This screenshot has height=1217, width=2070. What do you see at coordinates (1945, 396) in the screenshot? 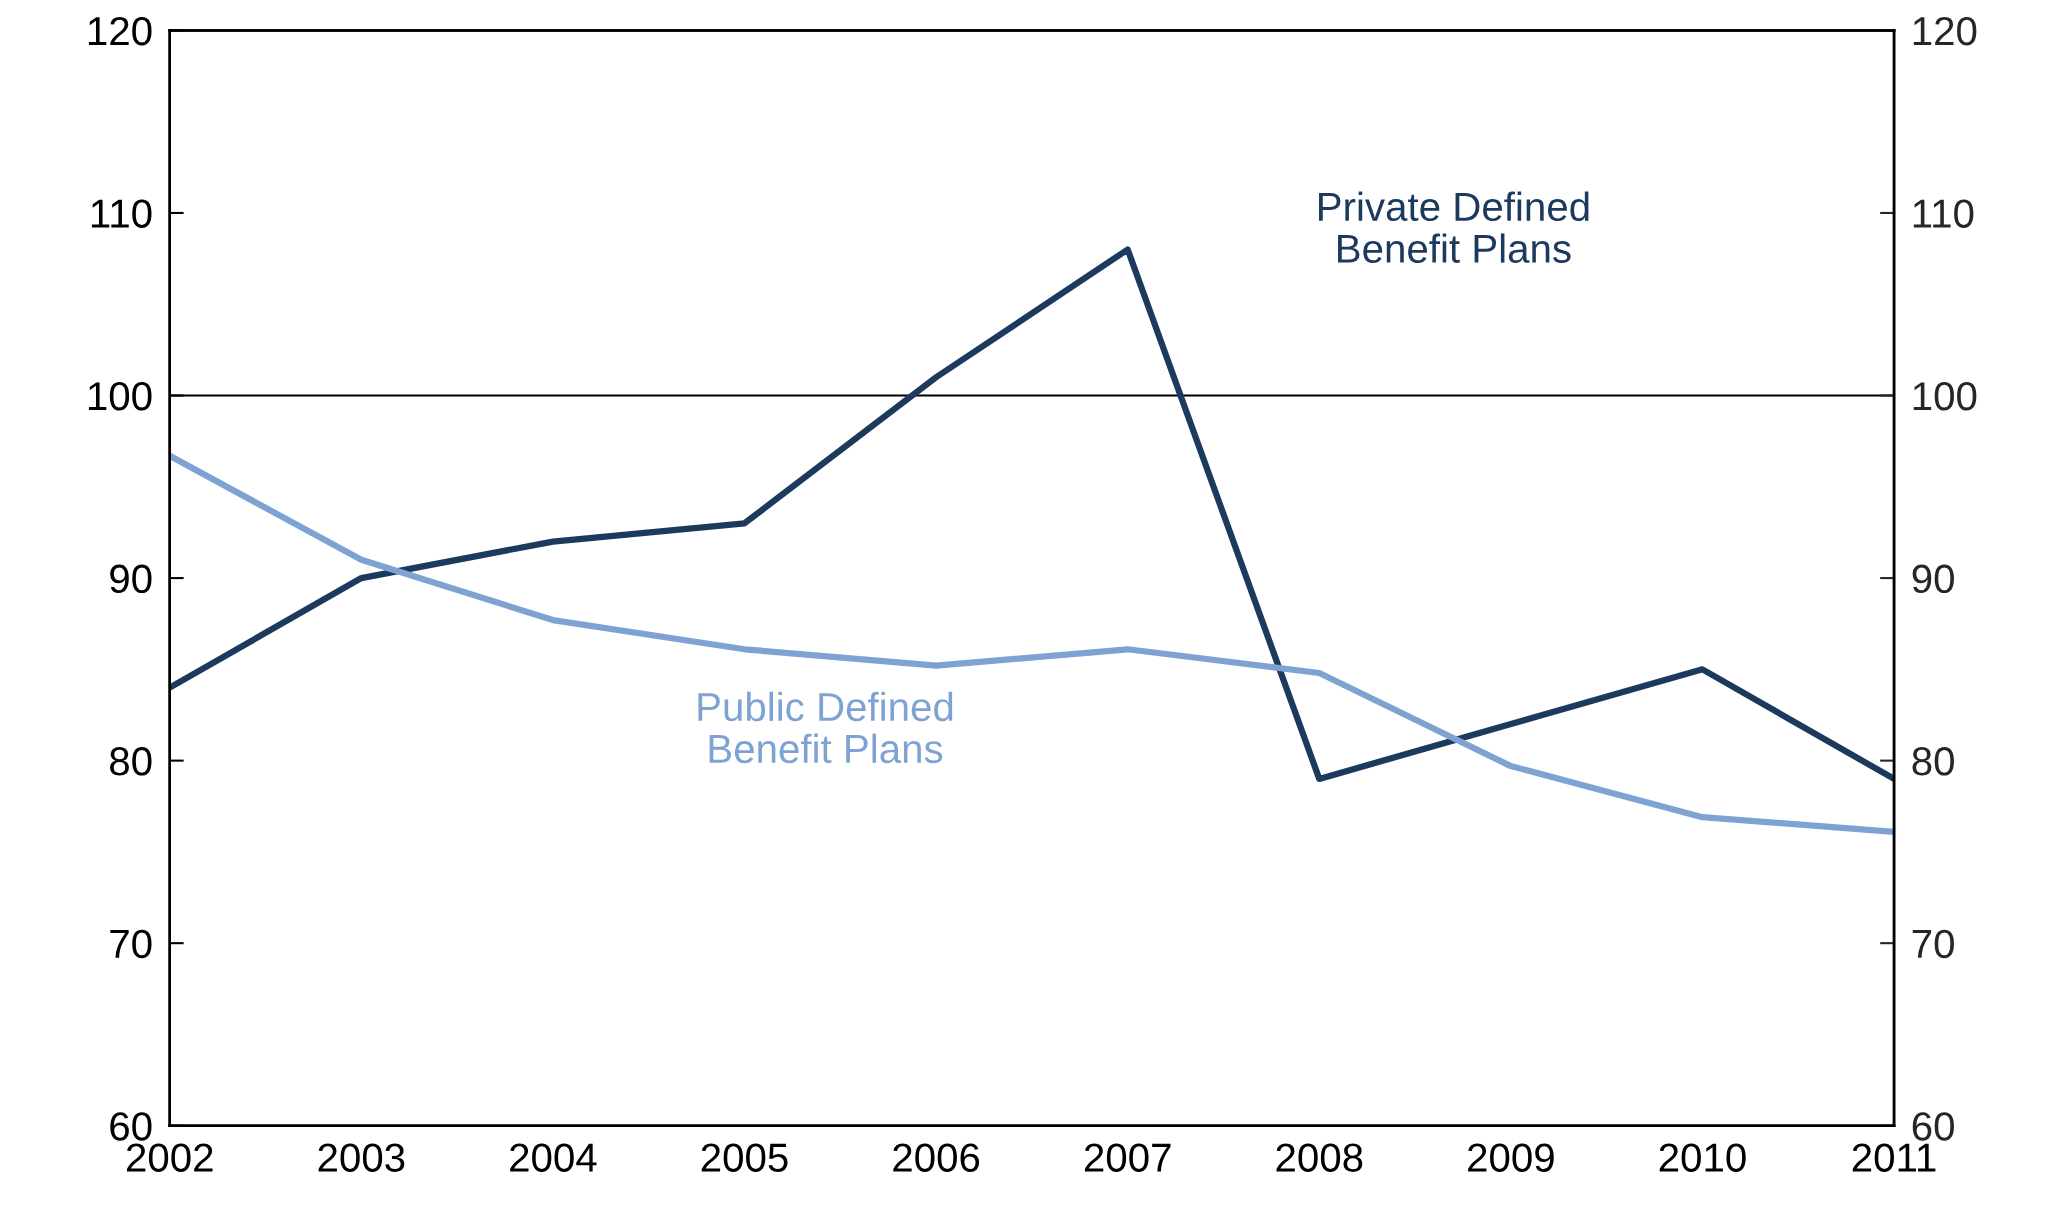
I see `y2-tick-label: 100` at bounding box center [1945, 396].